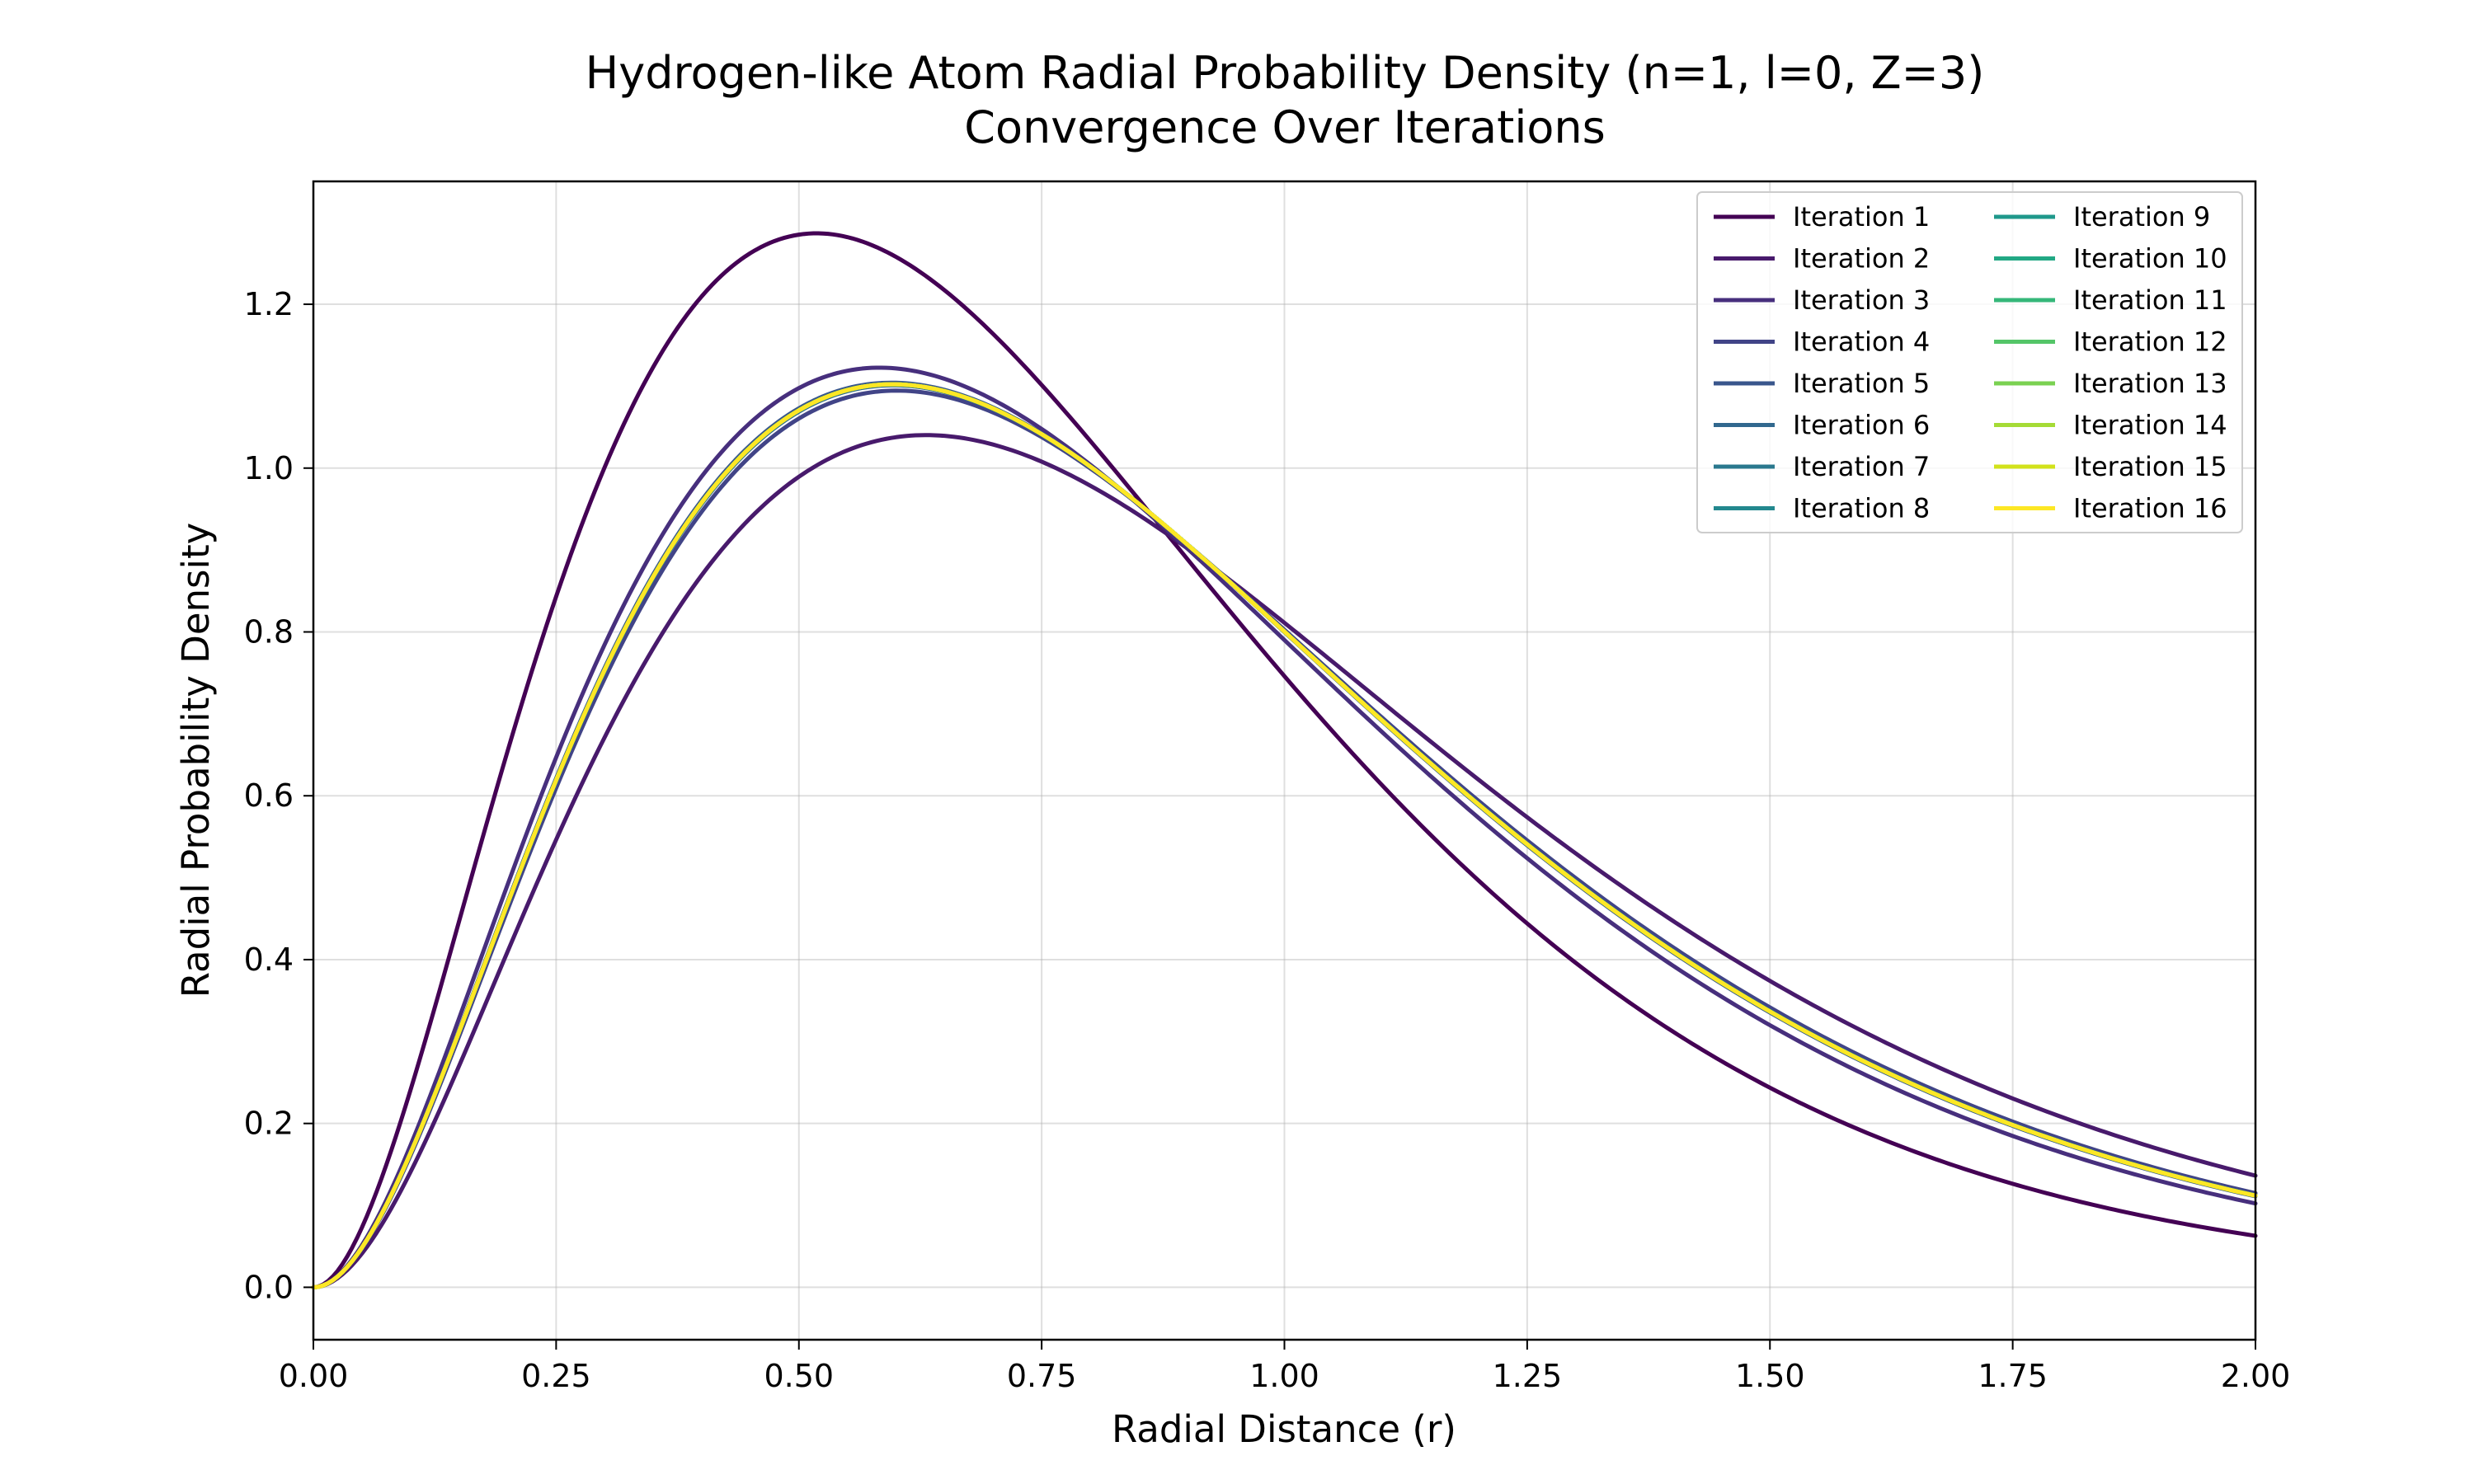  Describe the element at coordinates (1284, 1376) in the screenshot. I see `x-tick-label: 1.00` at that location.